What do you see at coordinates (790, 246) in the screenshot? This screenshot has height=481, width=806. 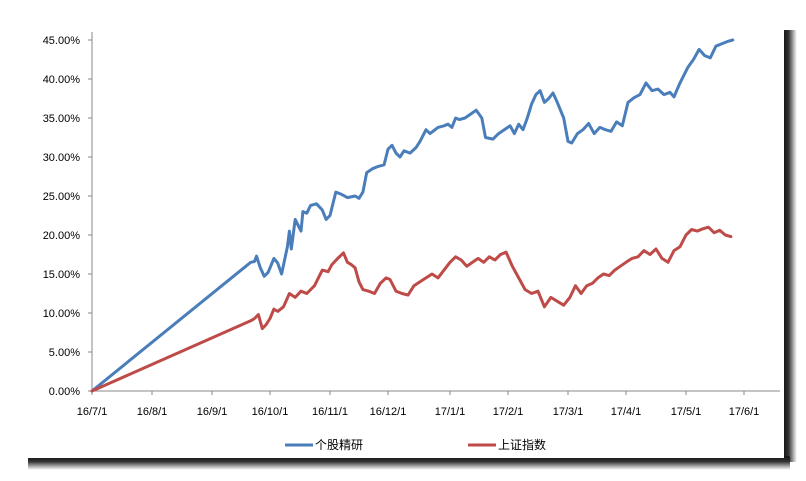 I see `frame-shadow-right` at bounding box center [790, 246].